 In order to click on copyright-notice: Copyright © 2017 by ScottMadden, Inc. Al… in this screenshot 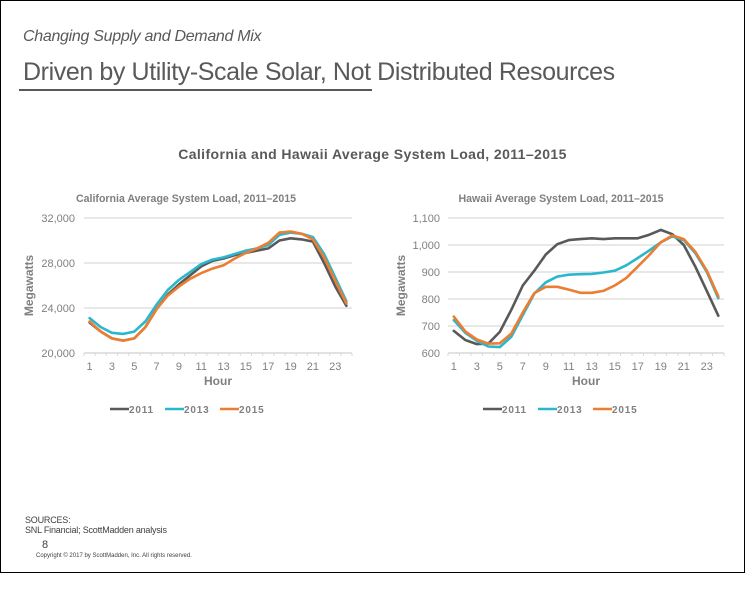, I will do `click(114, 556)`.